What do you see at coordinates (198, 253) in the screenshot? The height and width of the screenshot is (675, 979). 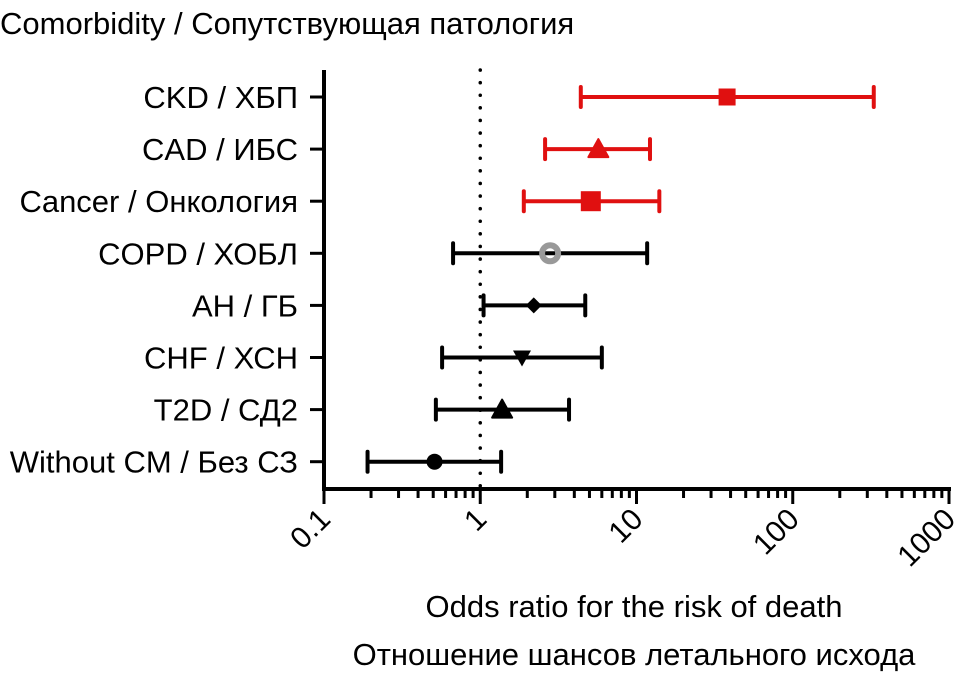 I see `y-category-label: COPD / ХОБЛ` at bounding box center [198, 253].